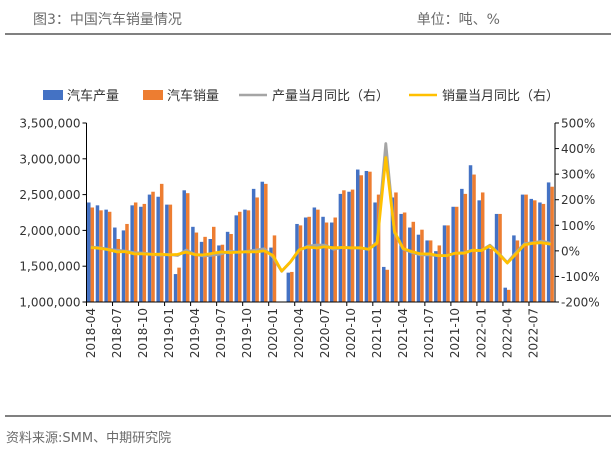 The width and height of the screenshot is (611, 456). What do you see at coordinates (169, 333) in the screenshot?
I see `x-tick-label: 2019-01` at bounding box center [169, 333].